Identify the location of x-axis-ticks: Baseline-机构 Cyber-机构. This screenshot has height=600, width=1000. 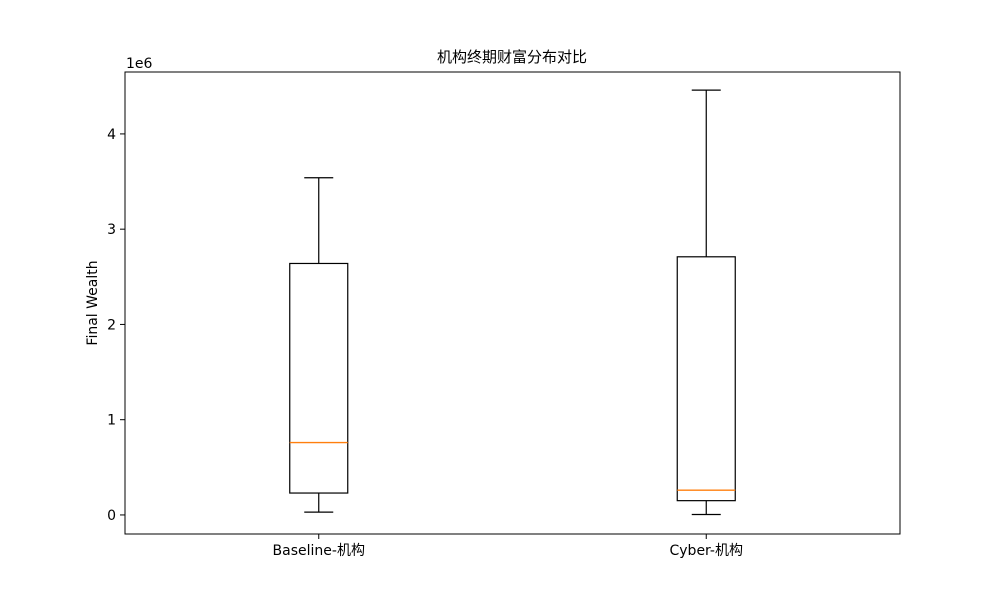
(508, 546).